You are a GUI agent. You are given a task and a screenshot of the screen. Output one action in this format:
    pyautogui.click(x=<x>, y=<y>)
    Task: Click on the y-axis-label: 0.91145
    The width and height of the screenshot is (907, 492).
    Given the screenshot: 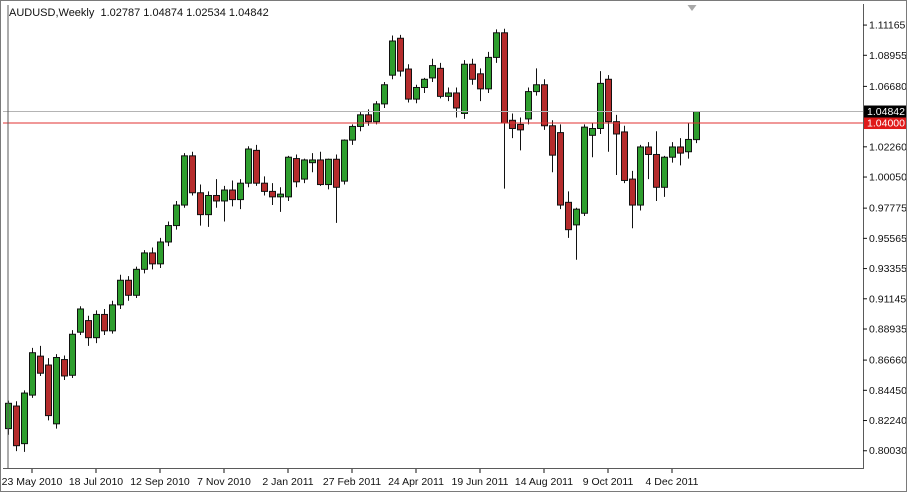 What is the action you would take?
    pyautogui.click(x=887, y=299)
    